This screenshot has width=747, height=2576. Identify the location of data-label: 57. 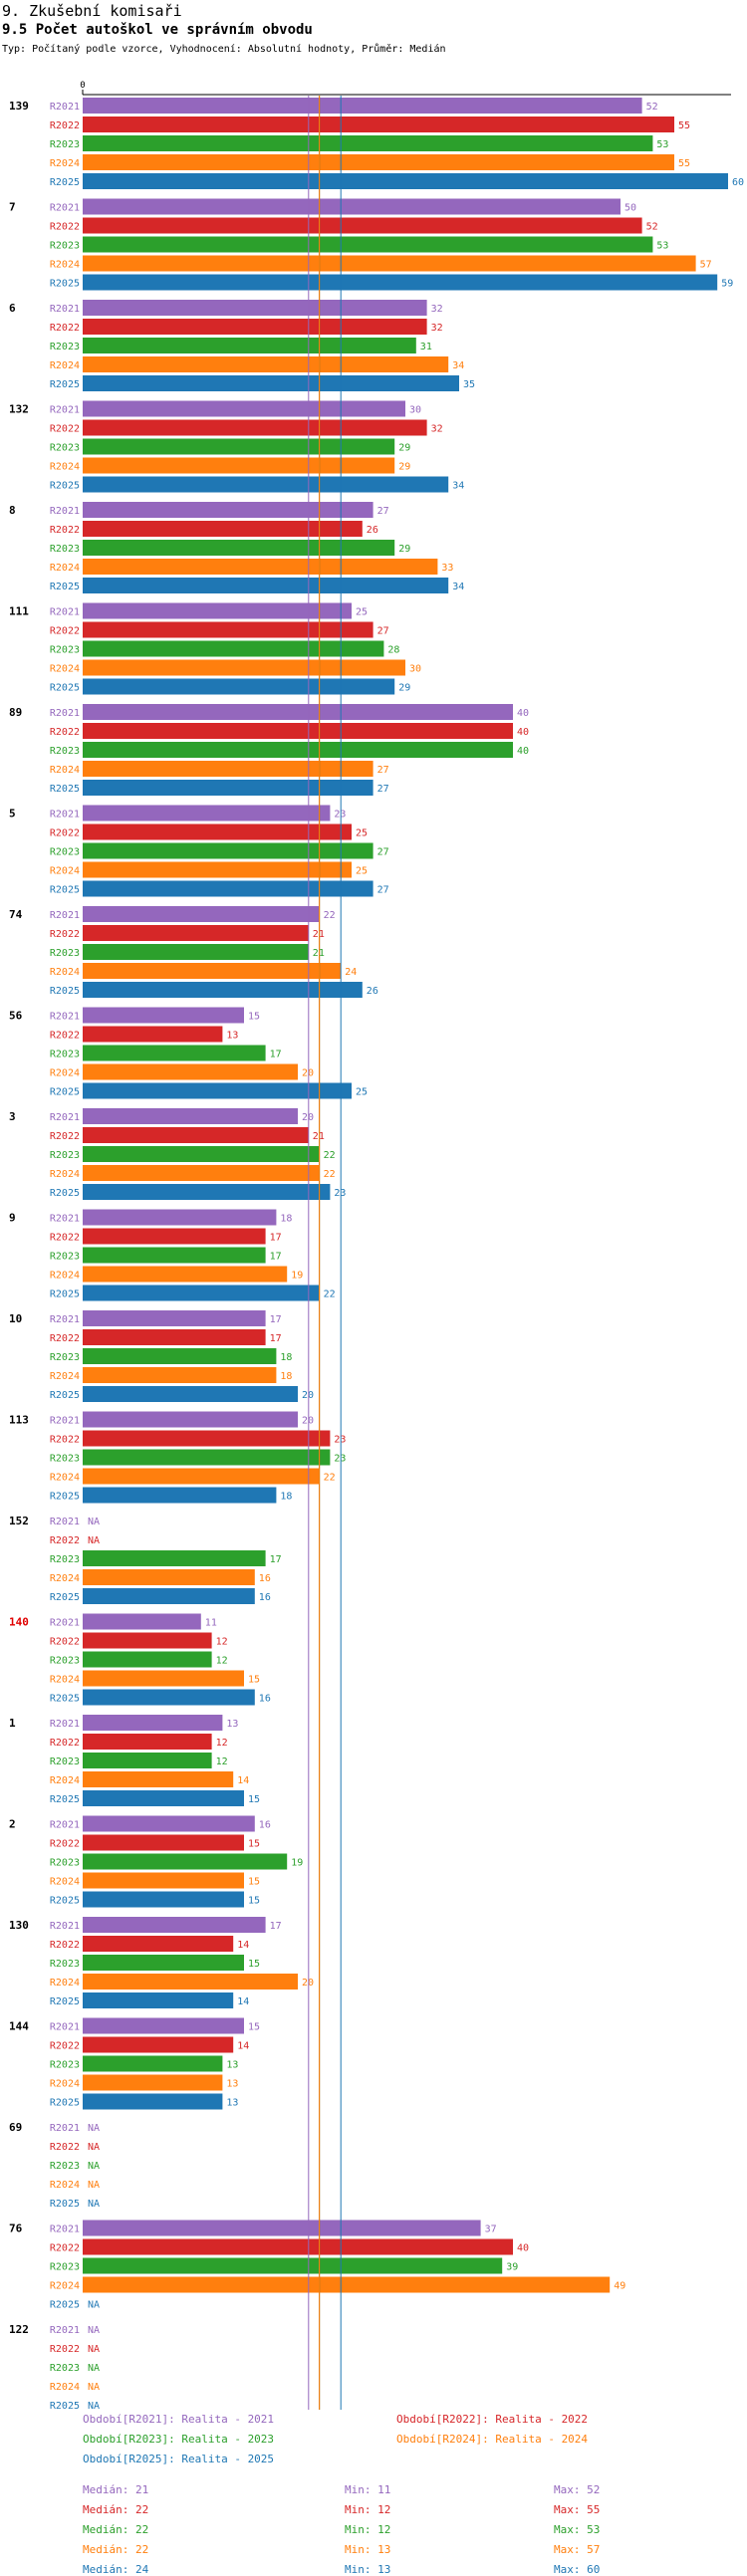
(706, 265).